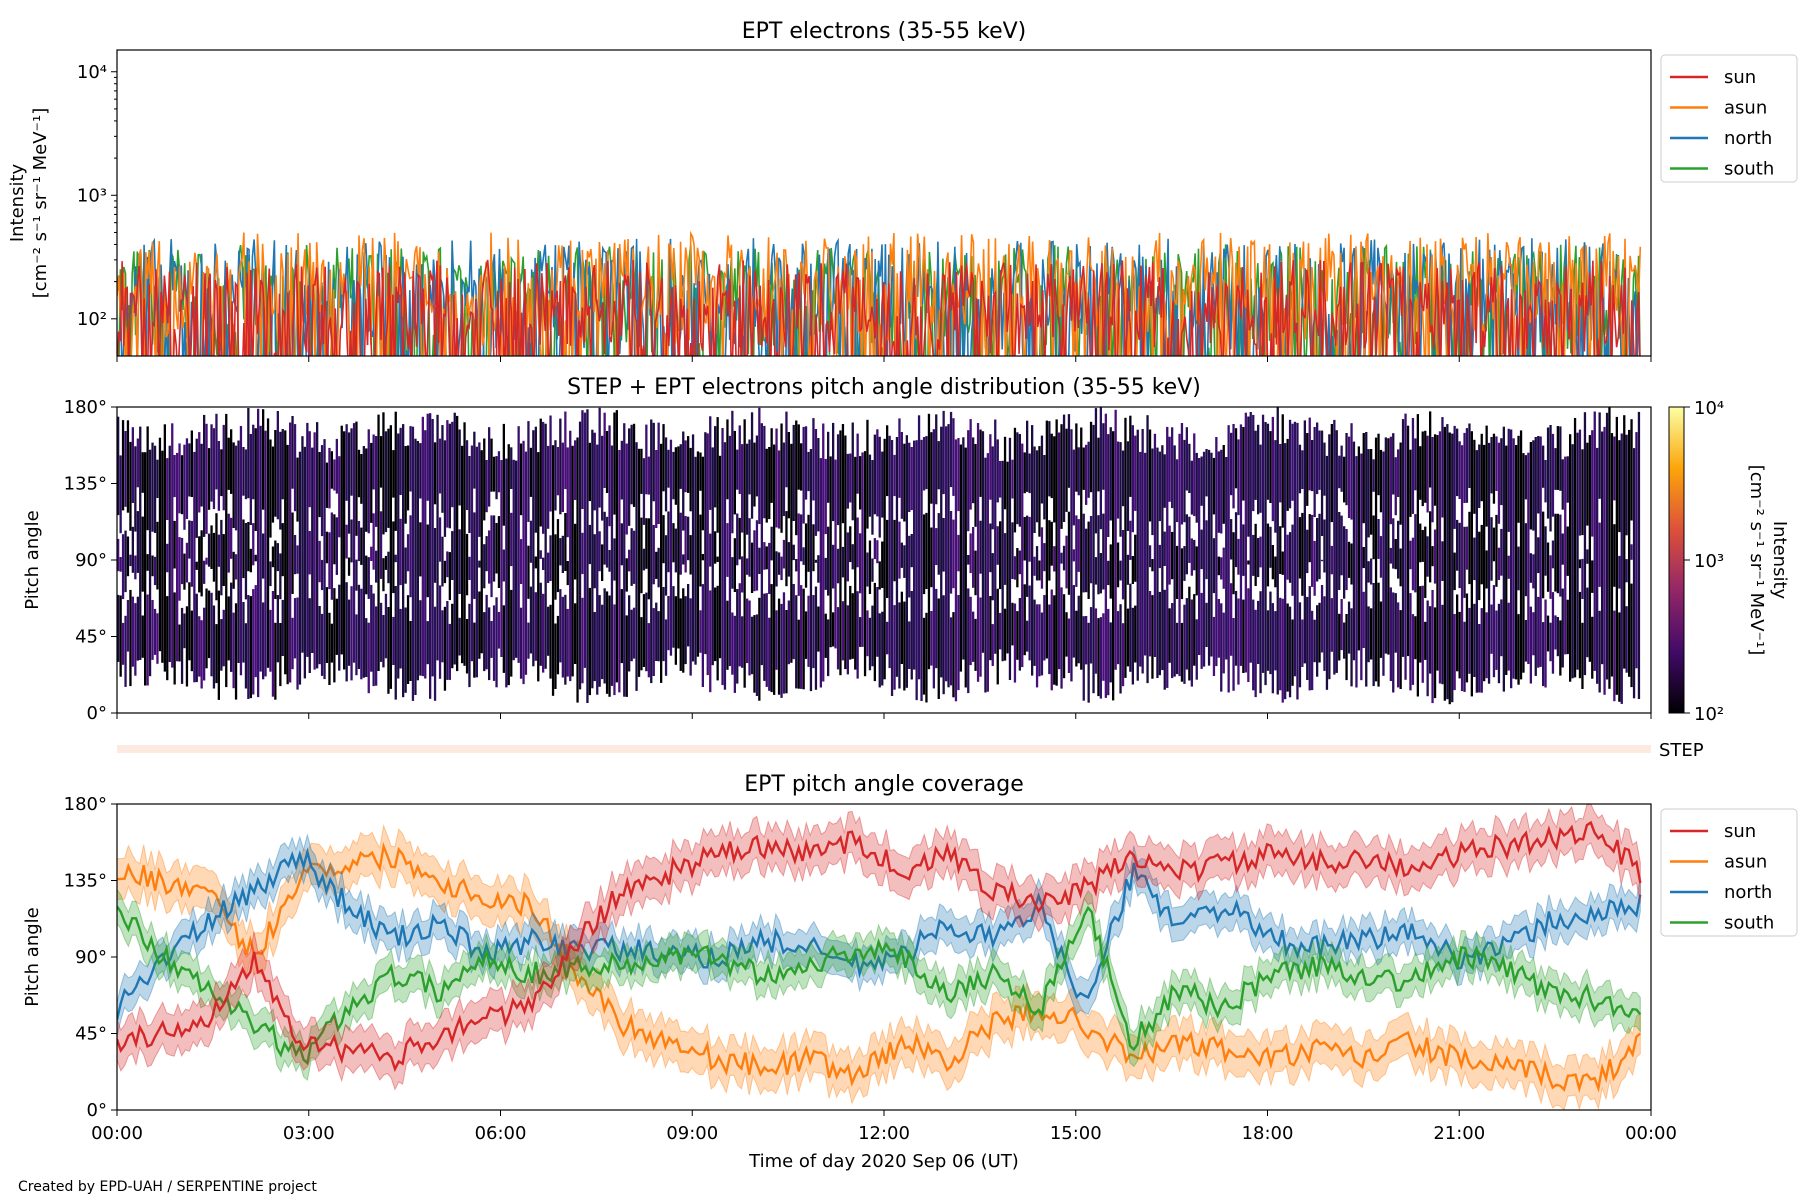 The height and width of the screenshot is (1200, 1800). What do you see at coordinates (92, 319) in the screenshot?
I see `ytick-label: 10²` at bounding box center [92, 319].